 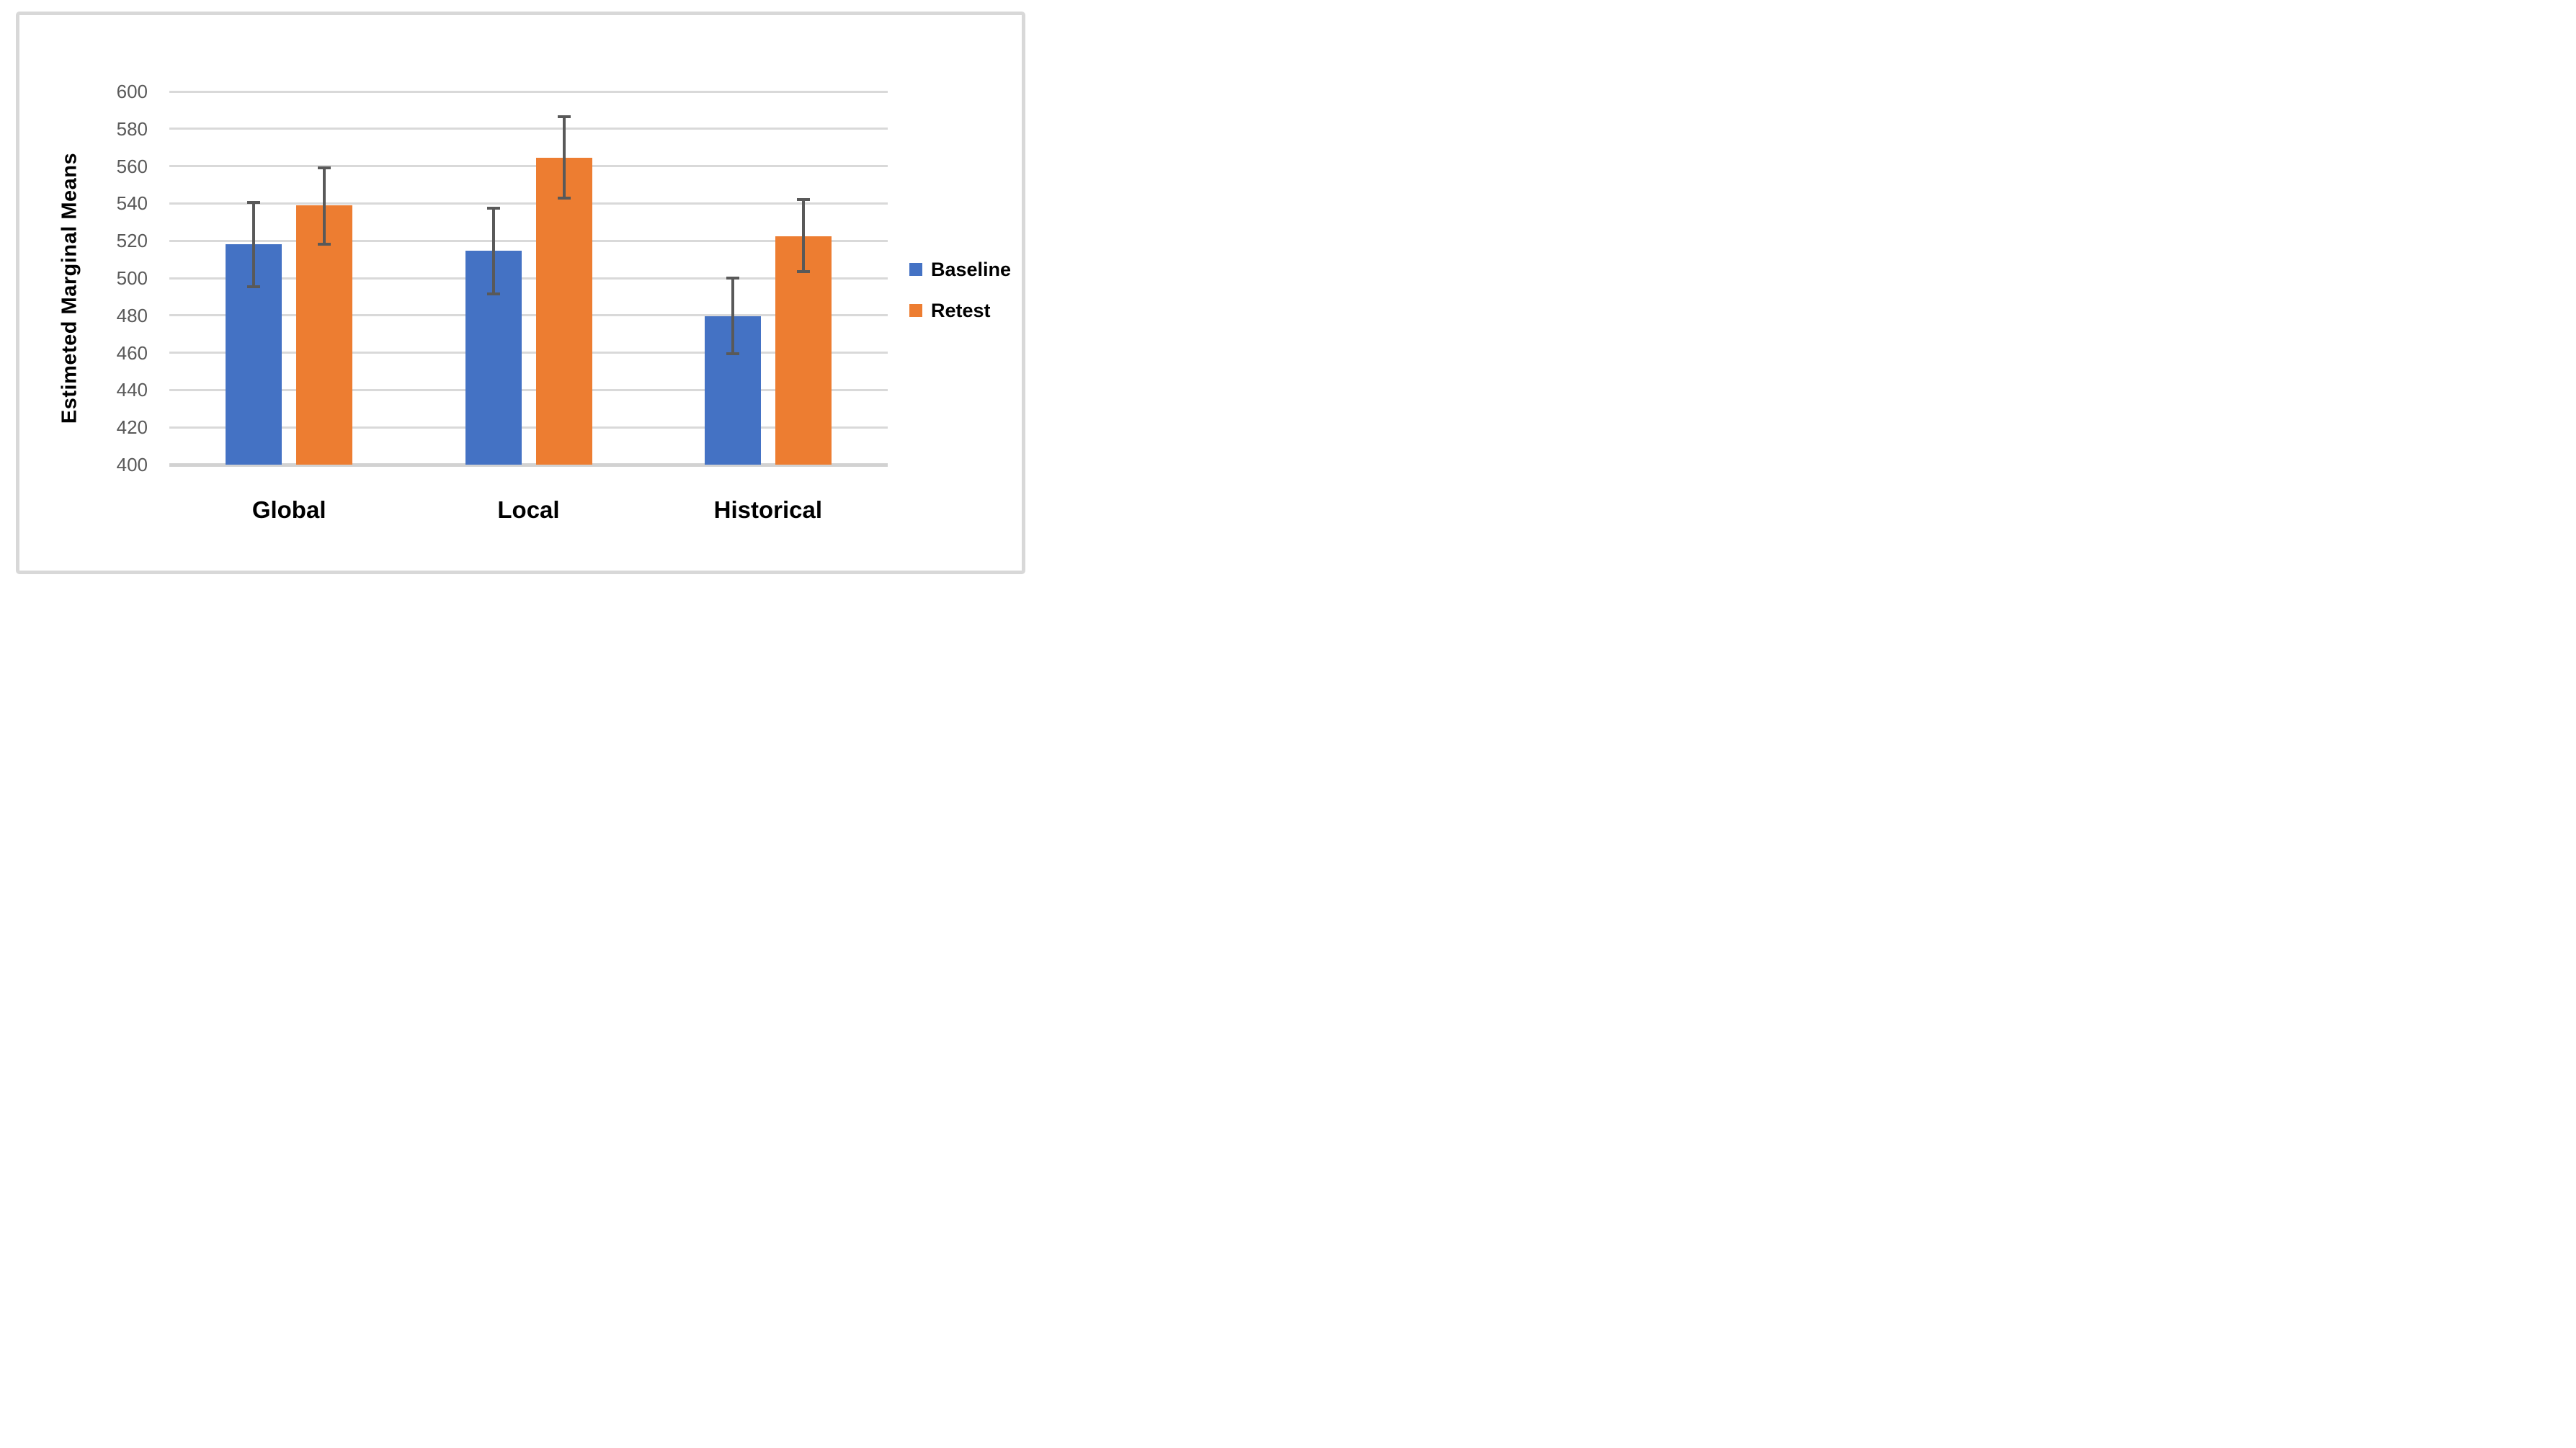 What do you see at coordinates (803, 350) in the screenshot?
I see `bar-retest-historical` at bounding box center [803, 350].